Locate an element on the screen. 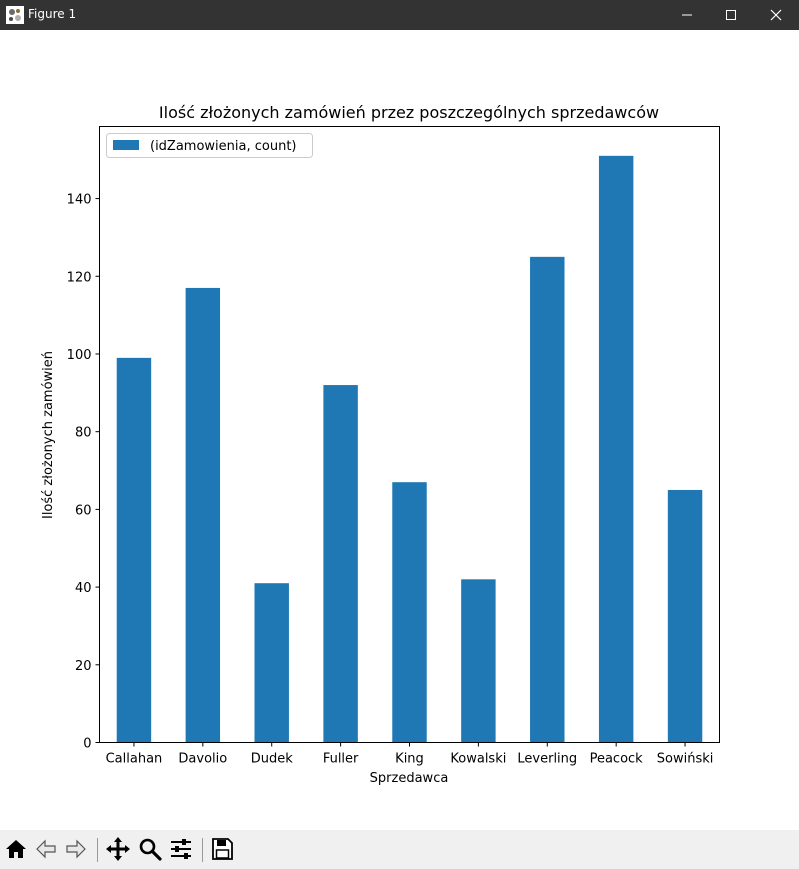  x-tick-label: Dudek is located at coordinates (272, 759).